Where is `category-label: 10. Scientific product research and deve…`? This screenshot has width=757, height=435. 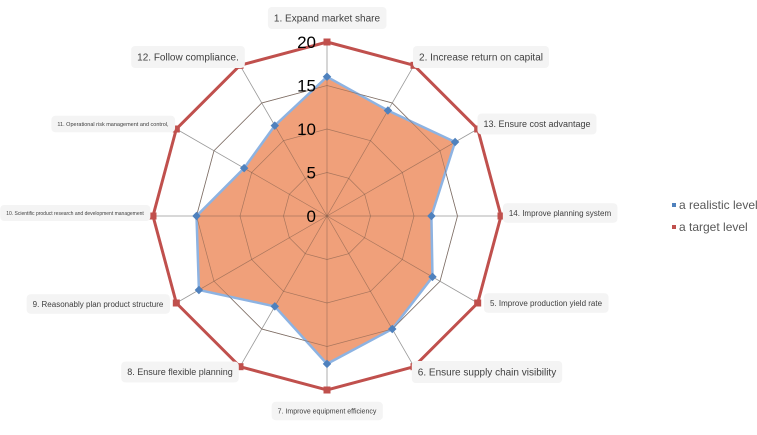
category-label: 10. Scientific product research and deve… is located at coordinates (75, 214).